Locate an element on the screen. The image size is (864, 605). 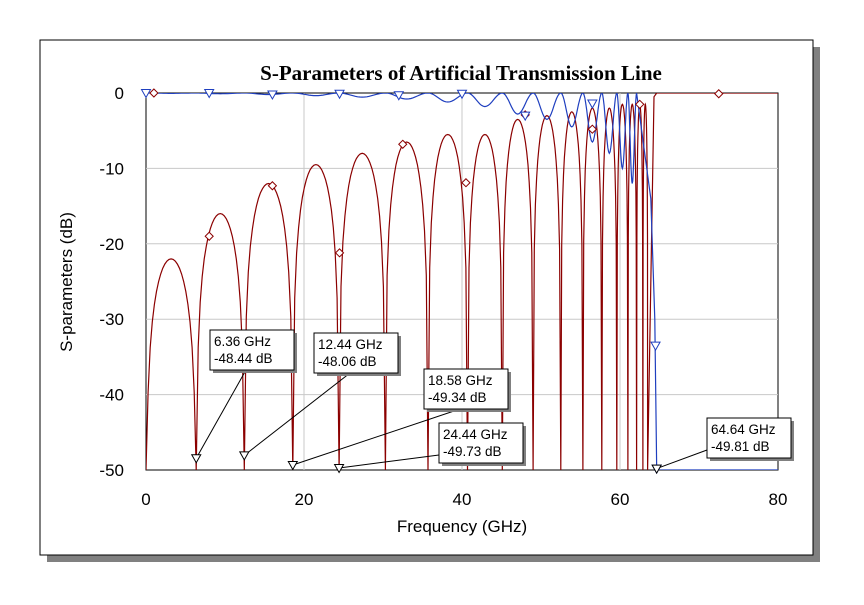
y-tick-label: -40 is located at coordinates (111, 395).